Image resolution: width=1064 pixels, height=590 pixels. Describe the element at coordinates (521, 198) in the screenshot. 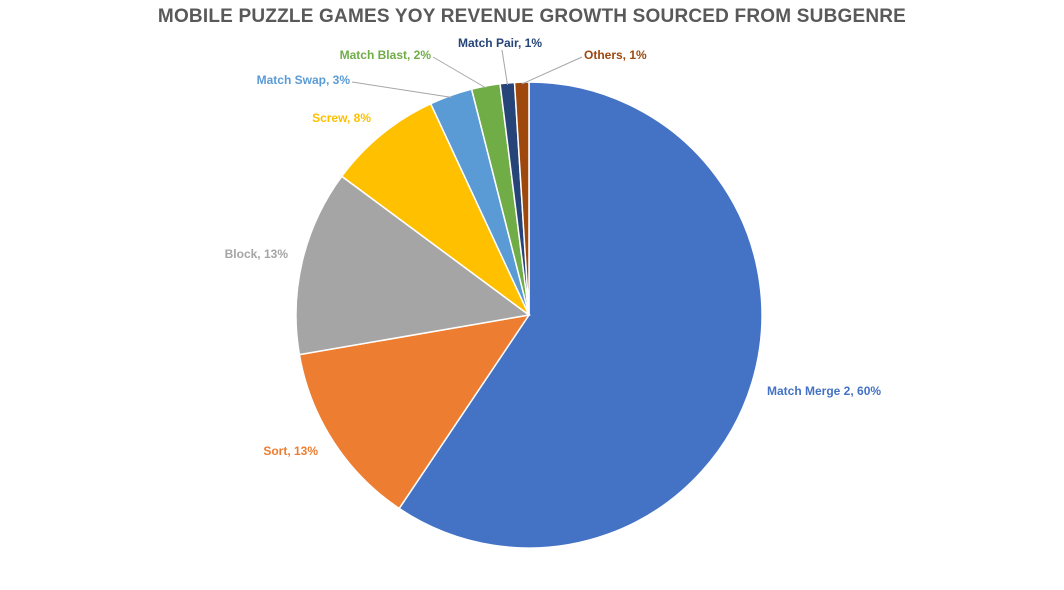

I see `pie-slice-others` at that location.